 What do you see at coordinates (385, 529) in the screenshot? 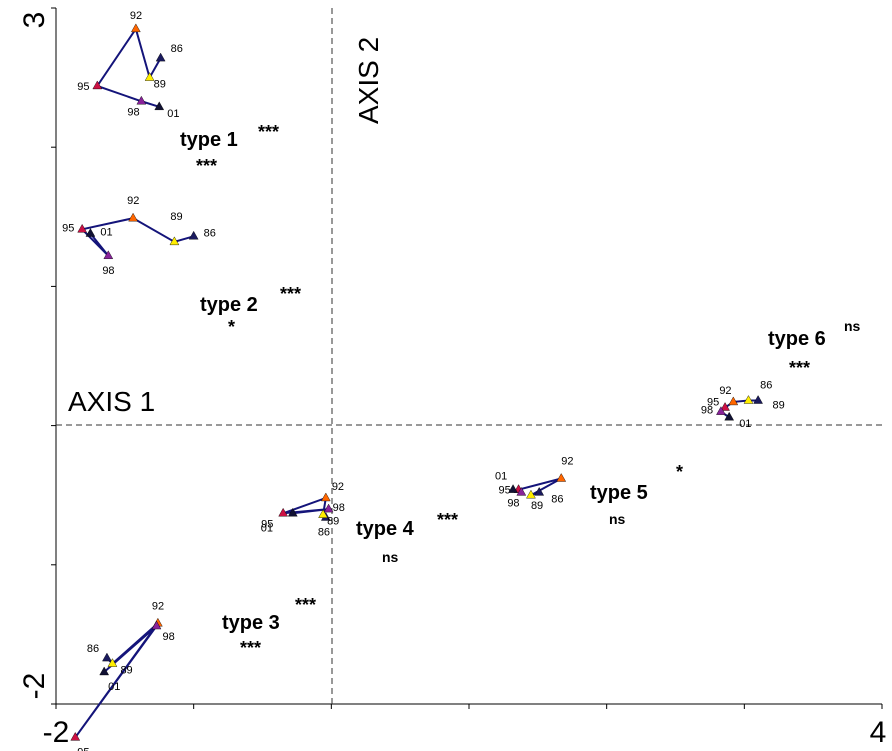
I see `type-label: type 4` at bounding box center [385, 529].